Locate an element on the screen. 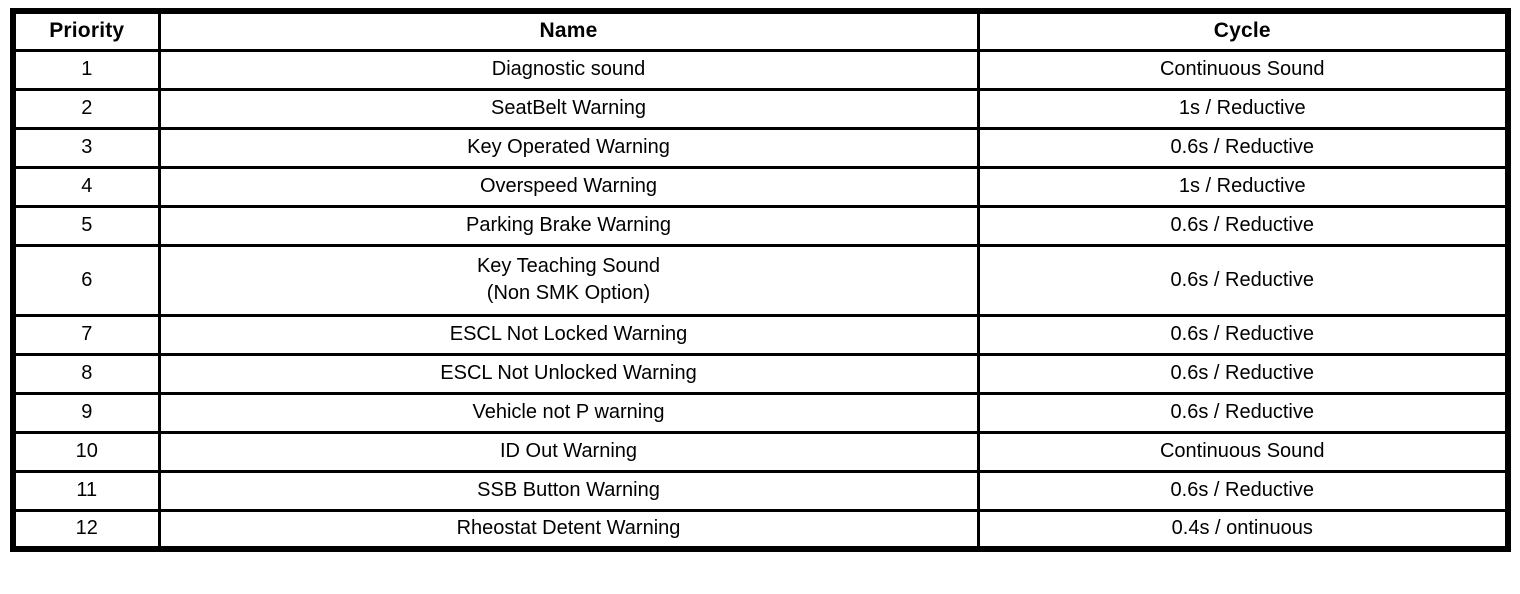  cell-priority: 2 is located at coordinates (86, 108).